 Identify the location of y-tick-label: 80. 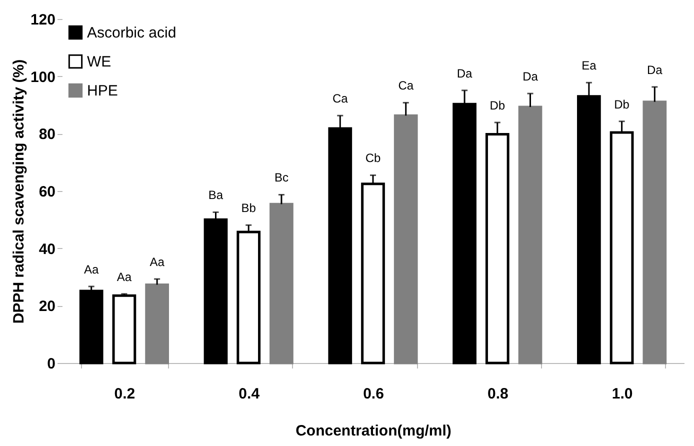
(47, 135).